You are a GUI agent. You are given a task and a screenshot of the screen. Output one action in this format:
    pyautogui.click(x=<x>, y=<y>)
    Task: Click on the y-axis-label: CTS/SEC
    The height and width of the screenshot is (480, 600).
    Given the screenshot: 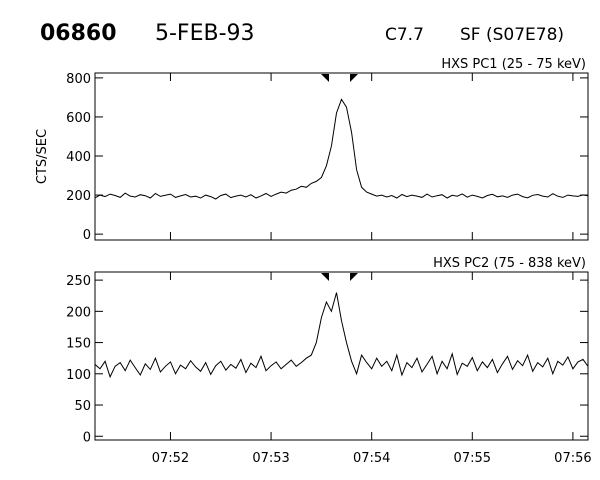 What is the action you would take?
    pyautogui.click(x=42, y=156)
    